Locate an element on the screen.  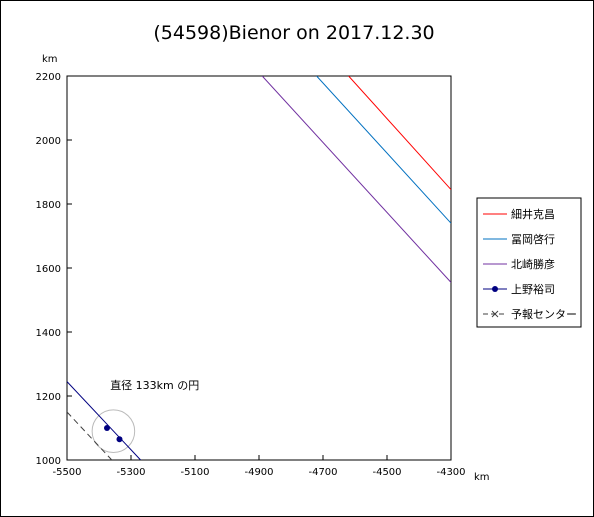
diameter-circle is located at coordinates (113, 431).